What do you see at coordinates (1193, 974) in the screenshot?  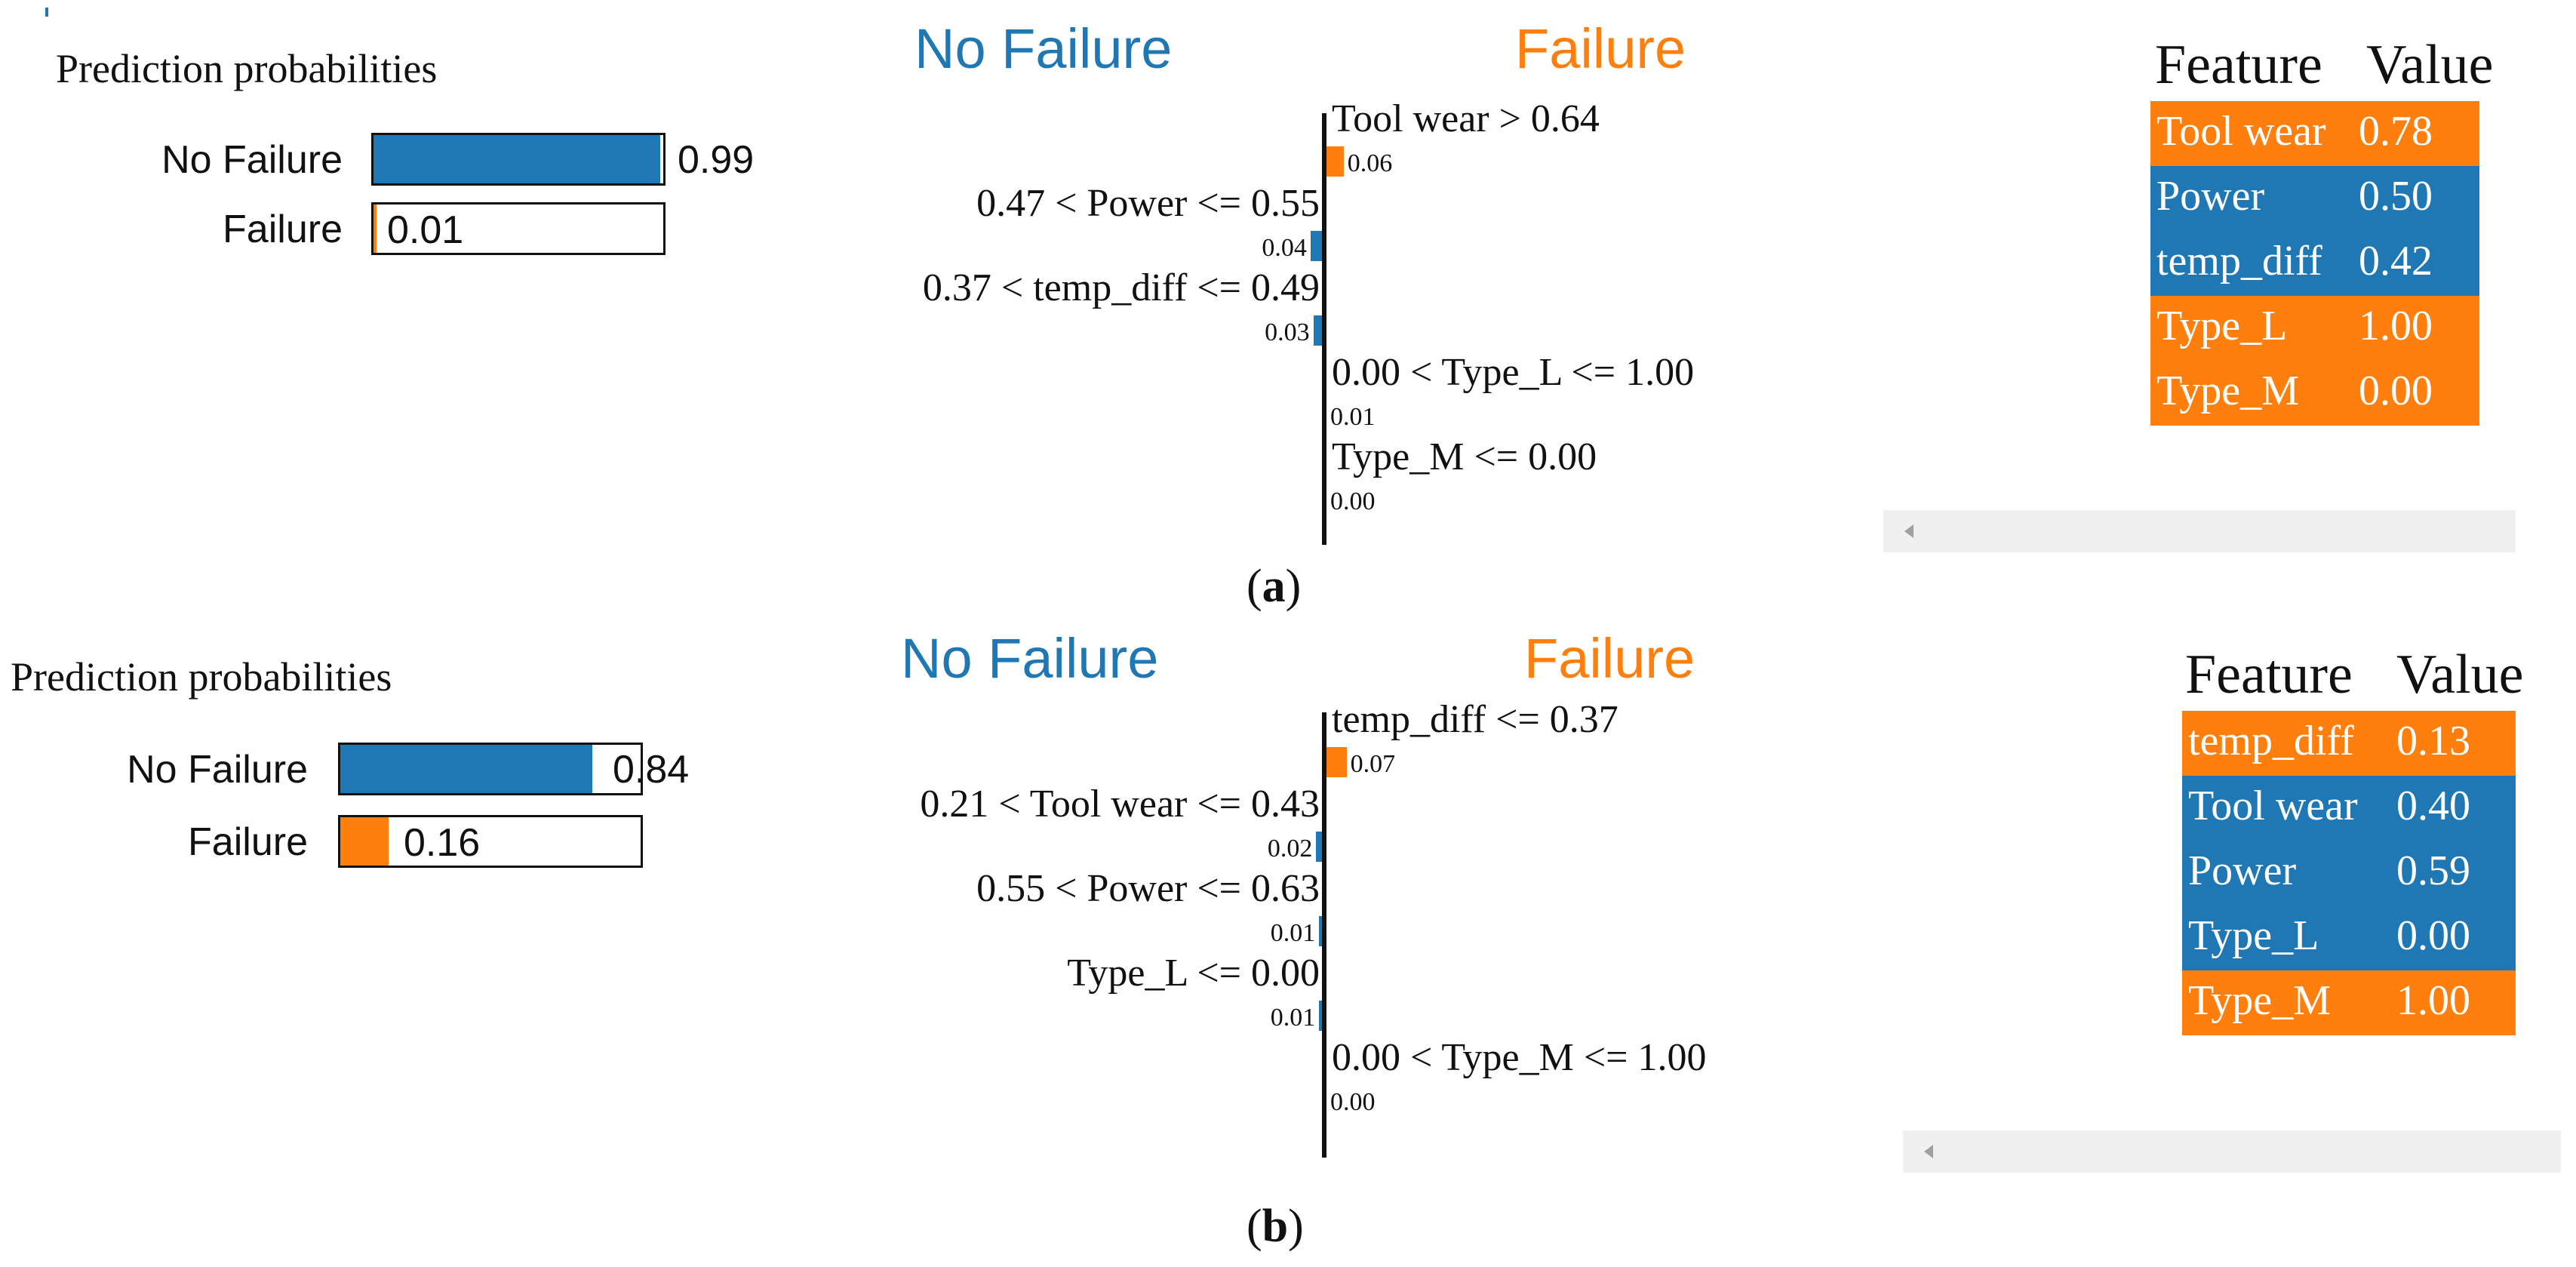 I see `condition-label: Type_L <= 0.00` at bounding box center [1193, 974].